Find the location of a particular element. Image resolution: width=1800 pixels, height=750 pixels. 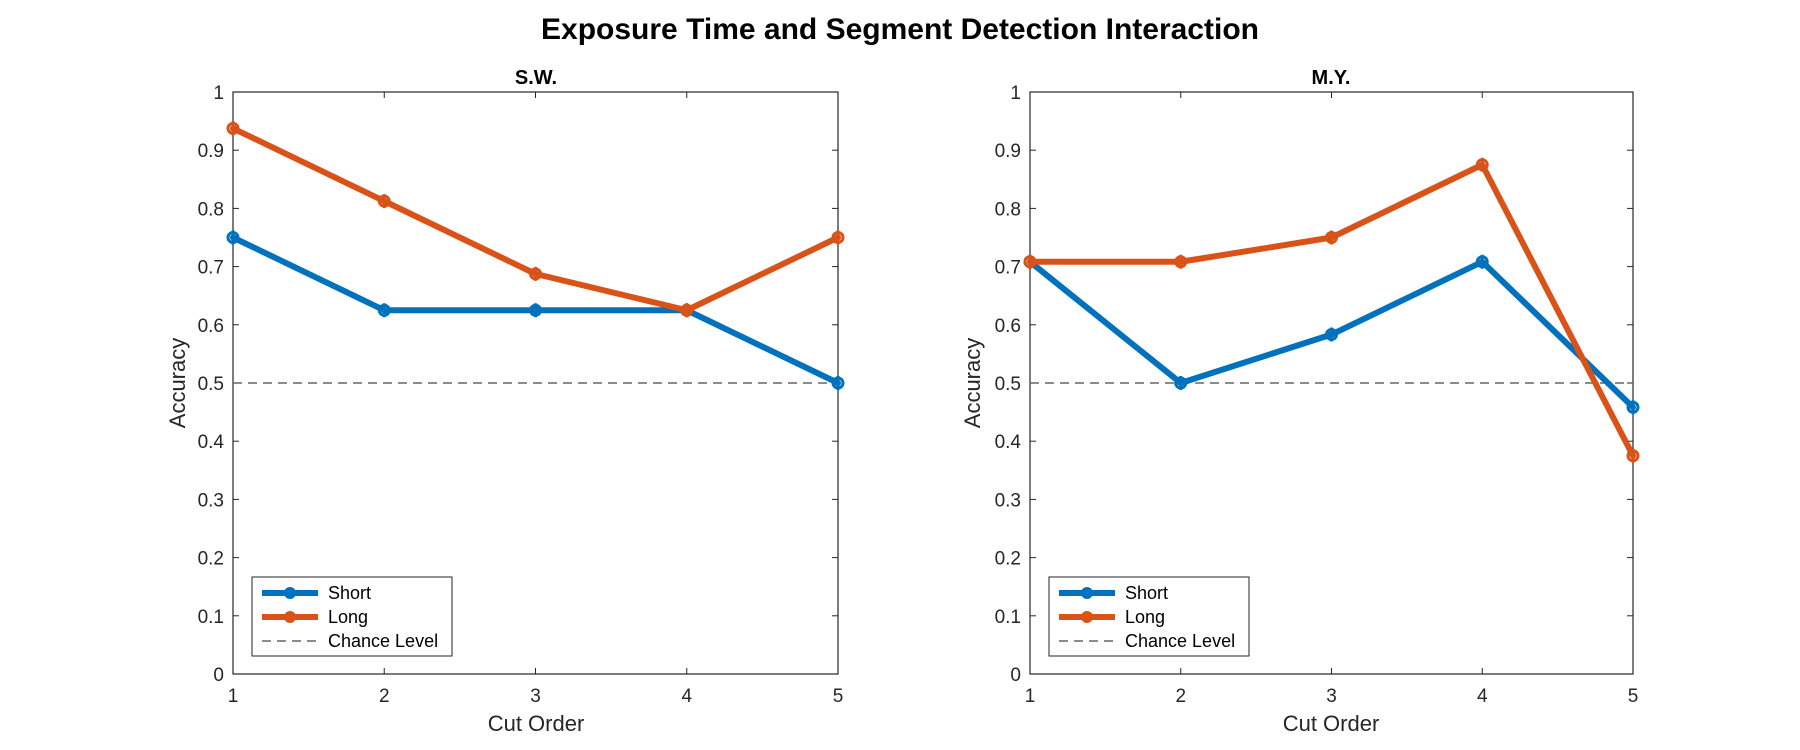

axes-title: M.Y. is located at coordinates (1331, 78).